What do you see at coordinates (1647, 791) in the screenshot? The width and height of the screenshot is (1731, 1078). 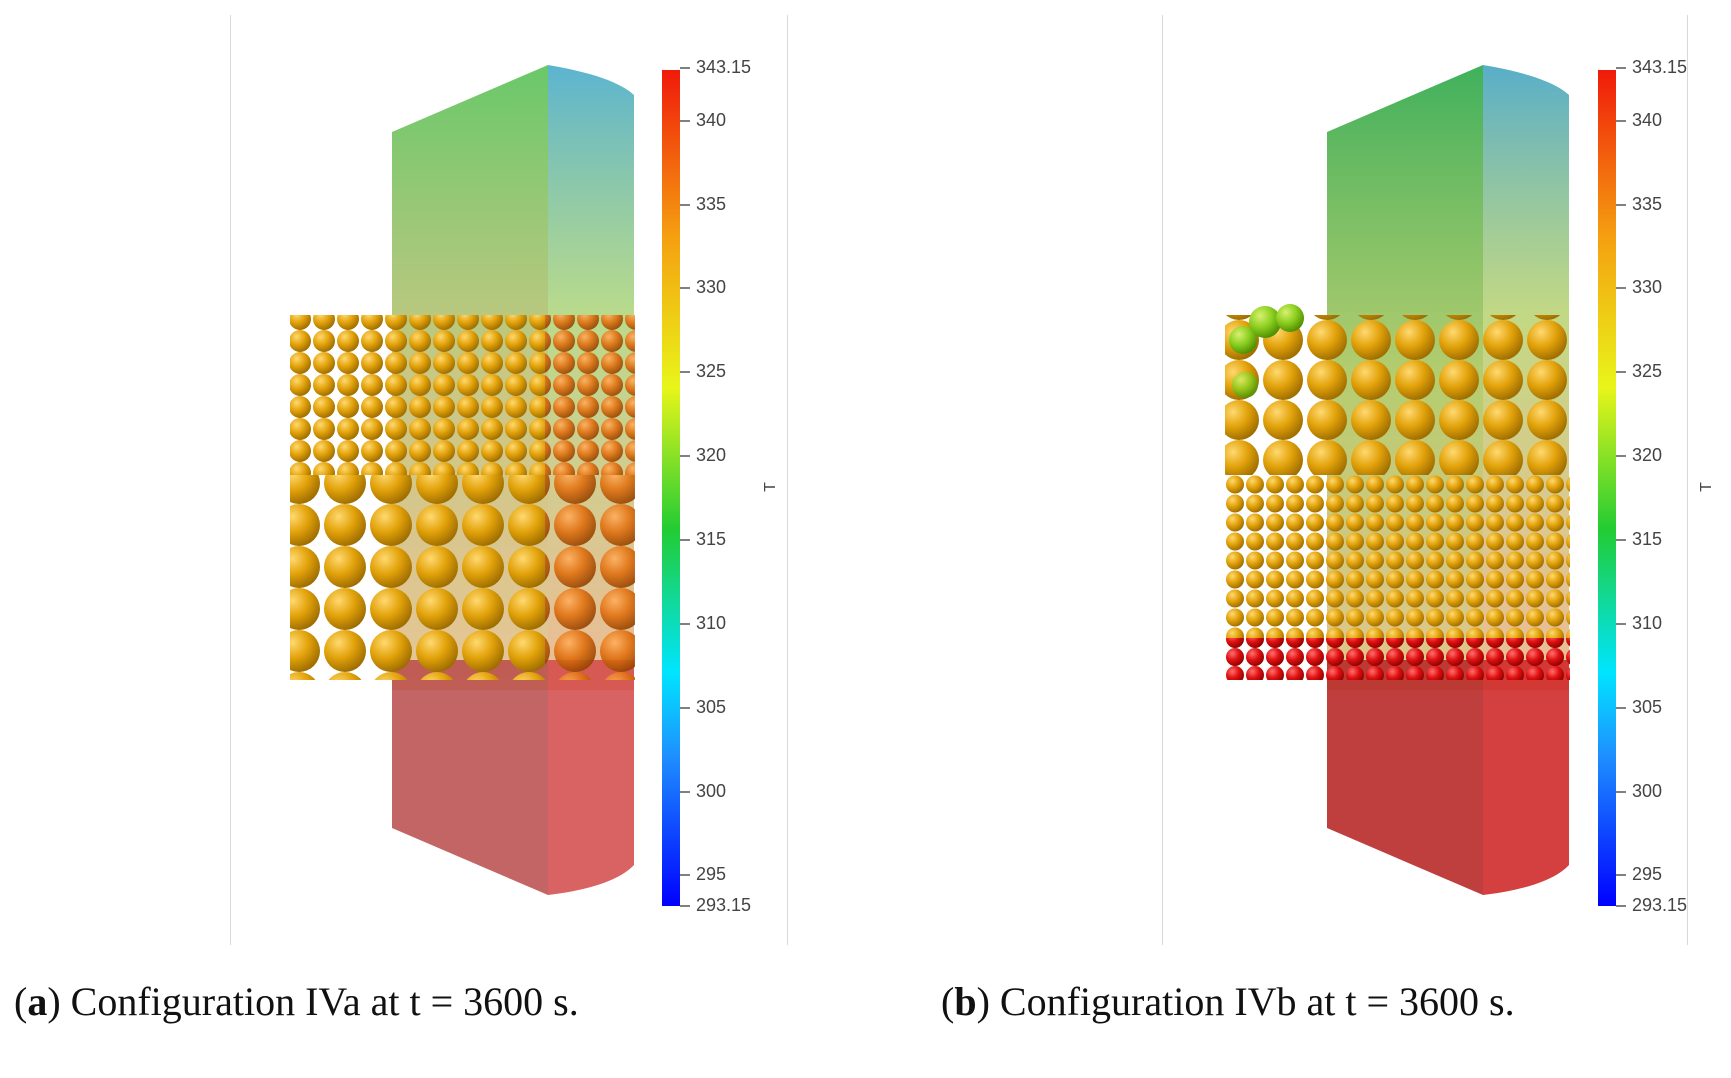 I see `colorbar-b-tick: 300` at bounding box center [1647, 791].